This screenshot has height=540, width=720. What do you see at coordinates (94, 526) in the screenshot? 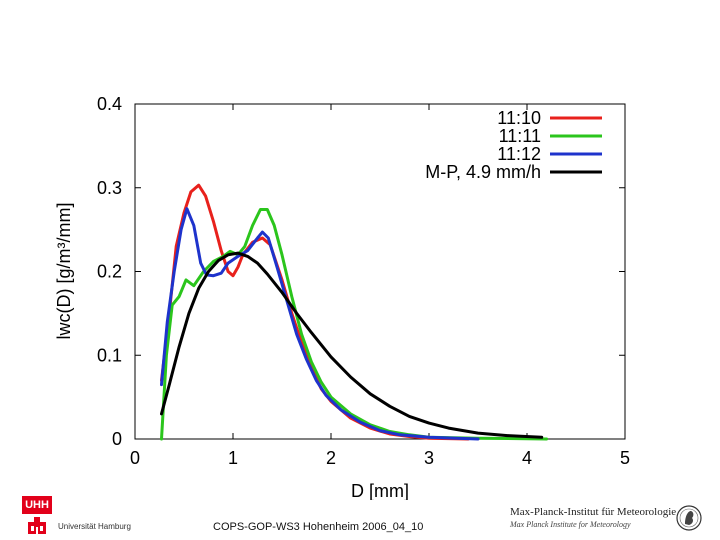
I see `uhh-name: Universität Hamburg` at bounding box center [94, 526].